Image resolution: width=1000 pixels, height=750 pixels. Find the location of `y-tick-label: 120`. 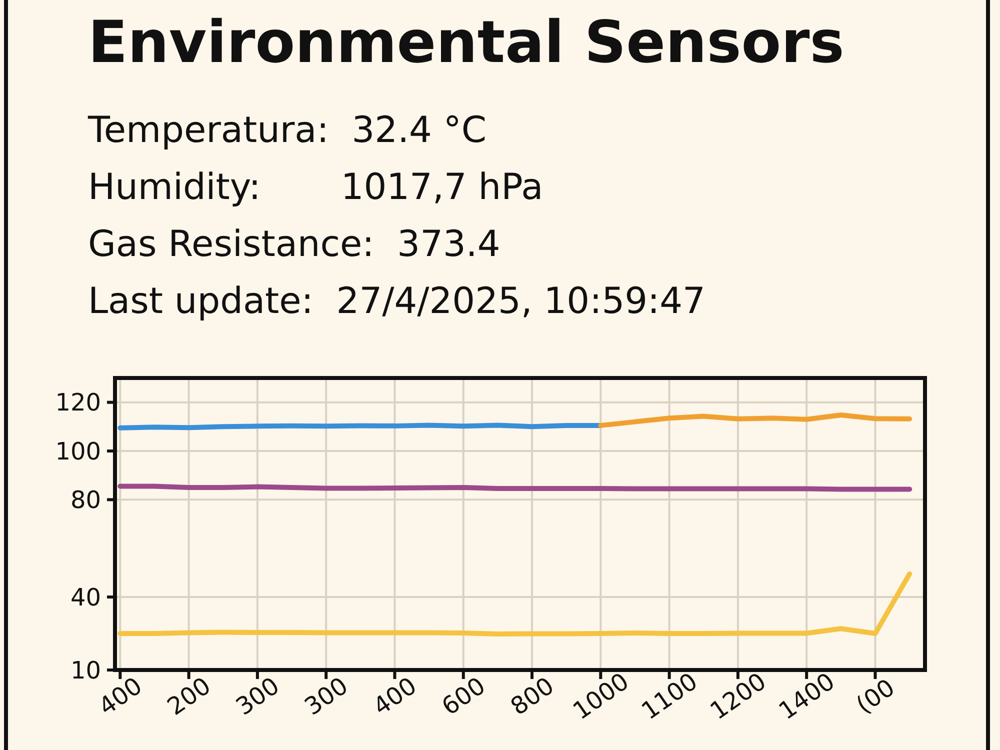

y-tick-label: 120 is located at coordinates (78, 402).